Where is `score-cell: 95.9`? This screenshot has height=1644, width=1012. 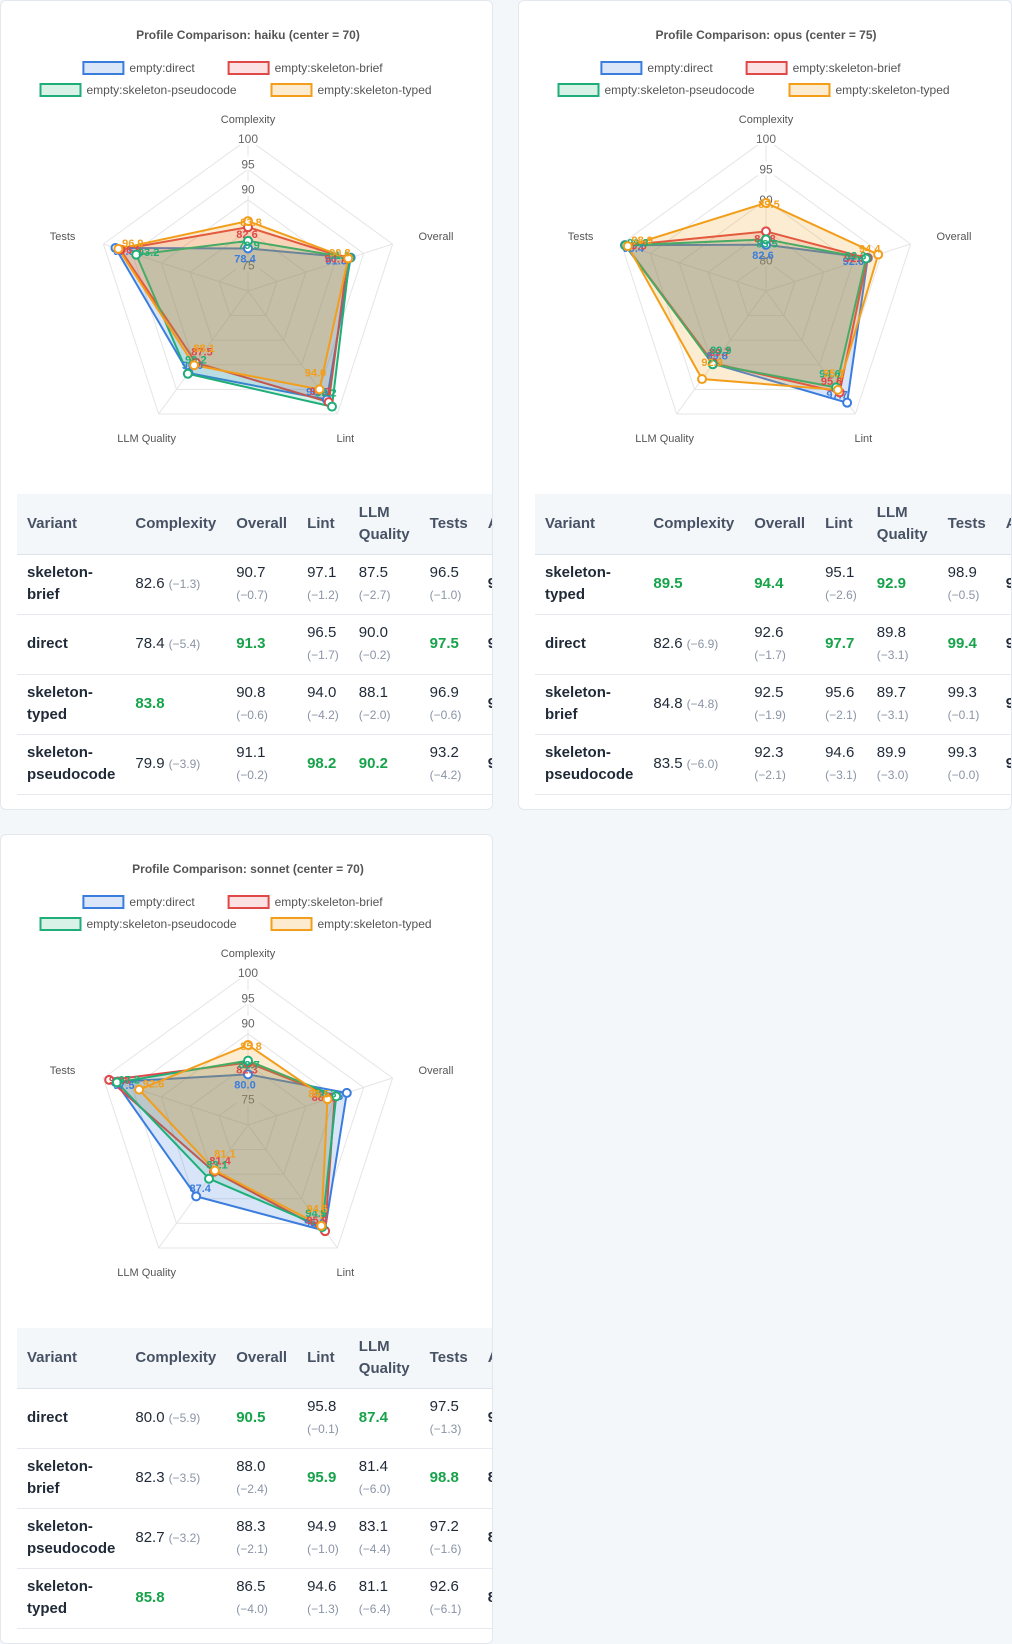 score-cell: 95.9 is located at coordinates (323, 1478).